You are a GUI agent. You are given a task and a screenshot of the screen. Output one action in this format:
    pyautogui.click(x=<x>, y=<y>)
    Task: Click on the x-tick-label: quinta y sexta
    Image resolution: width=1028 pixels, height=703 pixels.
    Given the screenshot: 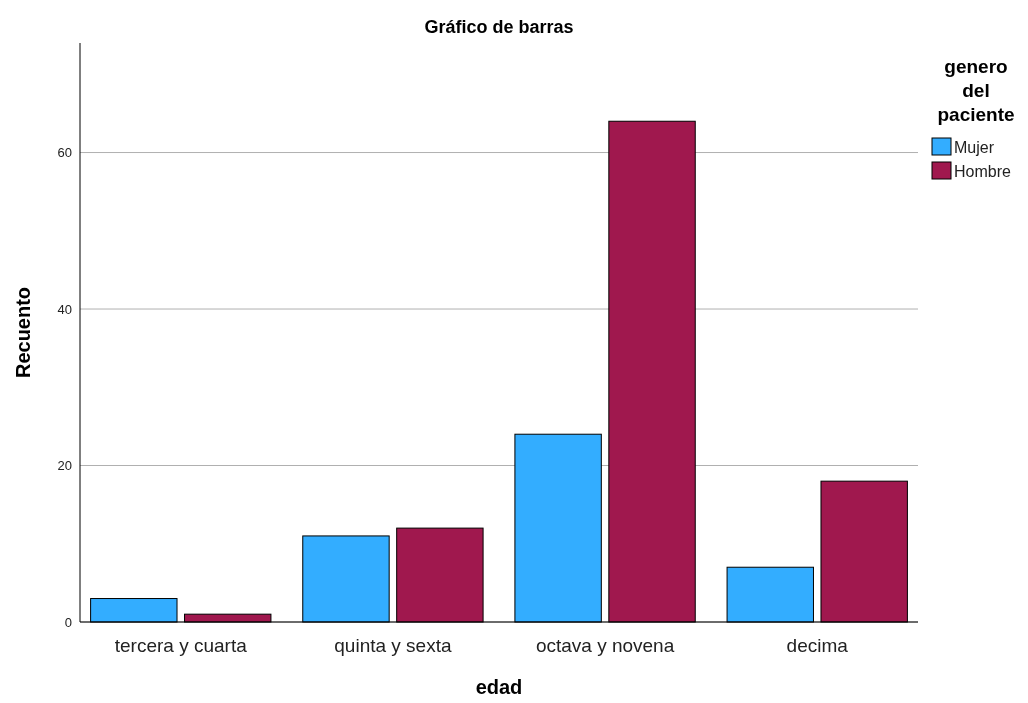 What is the action you would take?
    pyautogui.click(x=393, y=645)
    